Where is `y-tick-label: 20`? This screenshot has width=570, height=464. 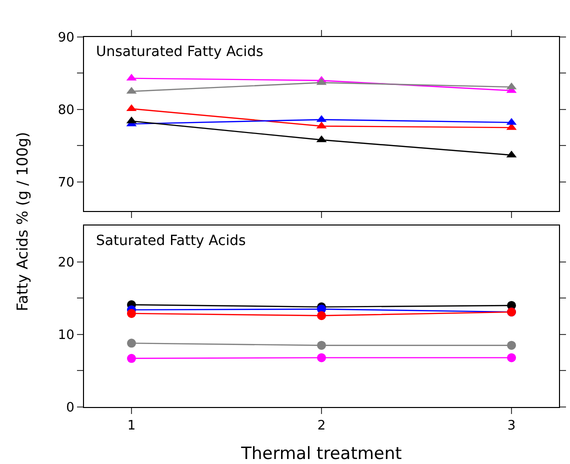 y-tick-label: 20 is located at coordinates (66, 263).